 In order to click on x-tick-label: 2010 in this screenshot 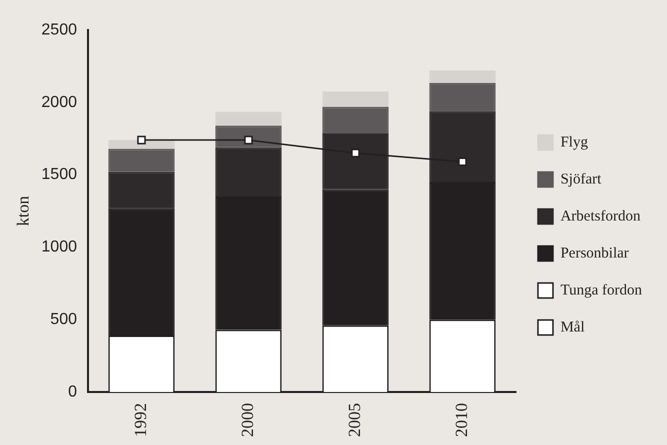, I will do `click(461, 420)`.